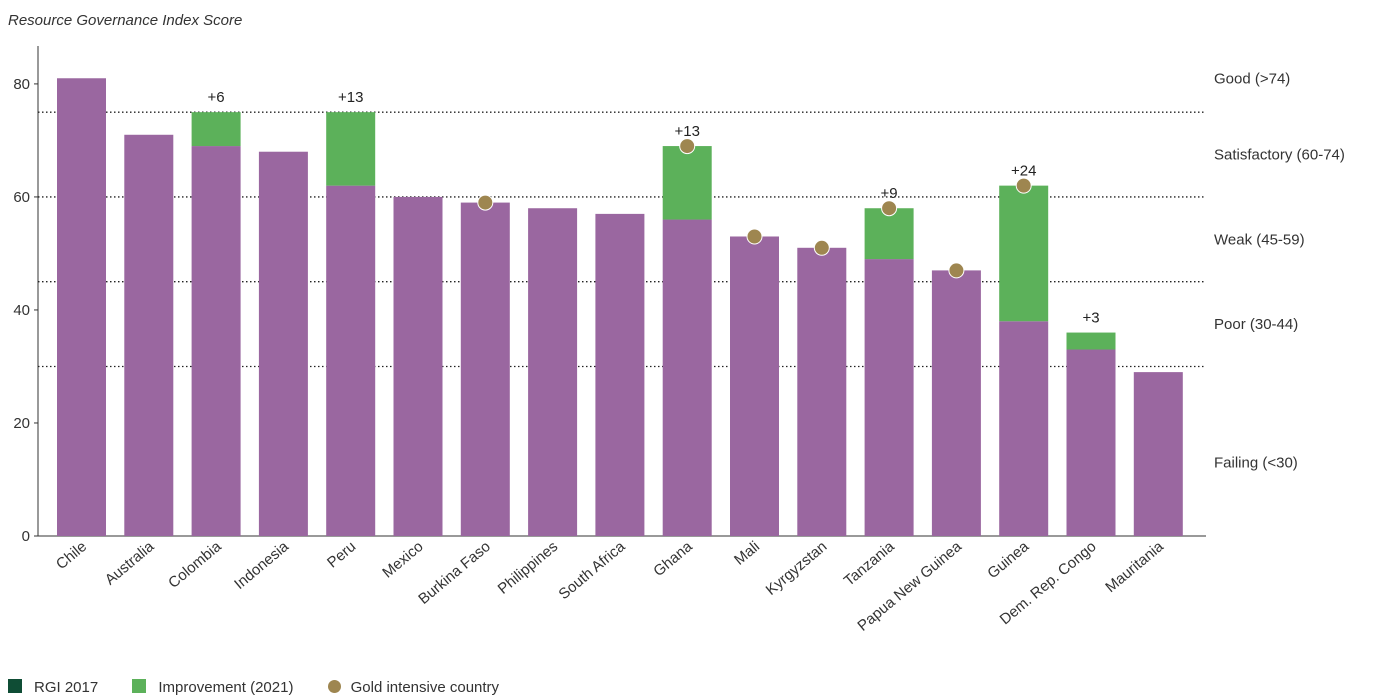 The height and width of the screenshot is (699, 1373). What do you see at coordinates (1252, 78) in the screenshot?
I see `band-label-good-74: Good (>74)` at bounding box center [1252, 78].